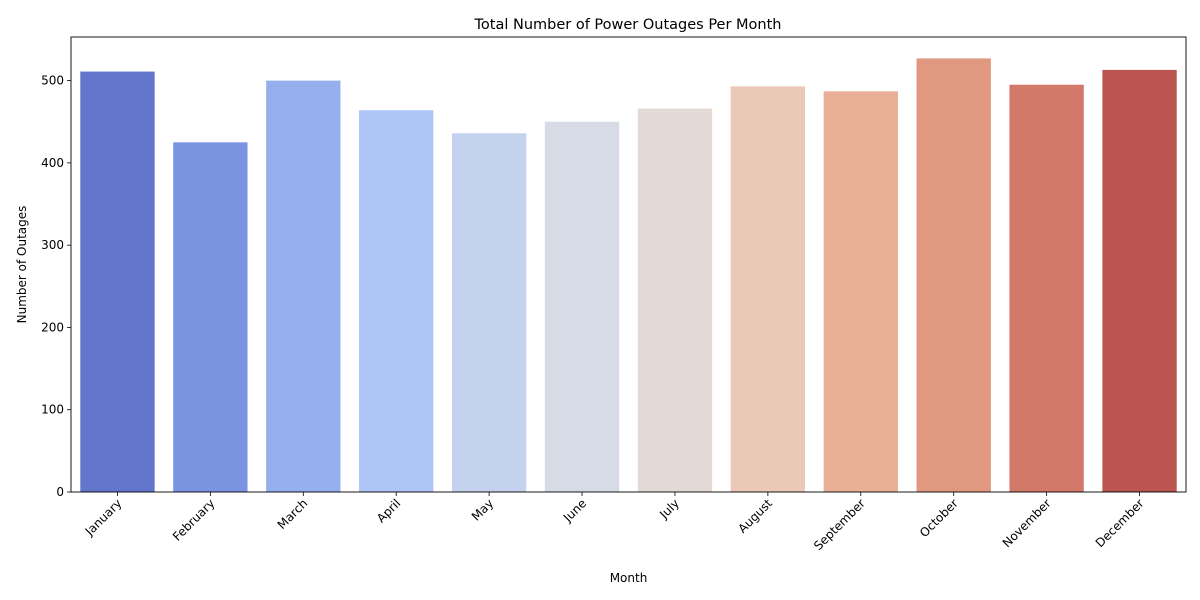  Describe the element at coordinates (210, 317) in the screenshot. I see `bar-february` at that location.